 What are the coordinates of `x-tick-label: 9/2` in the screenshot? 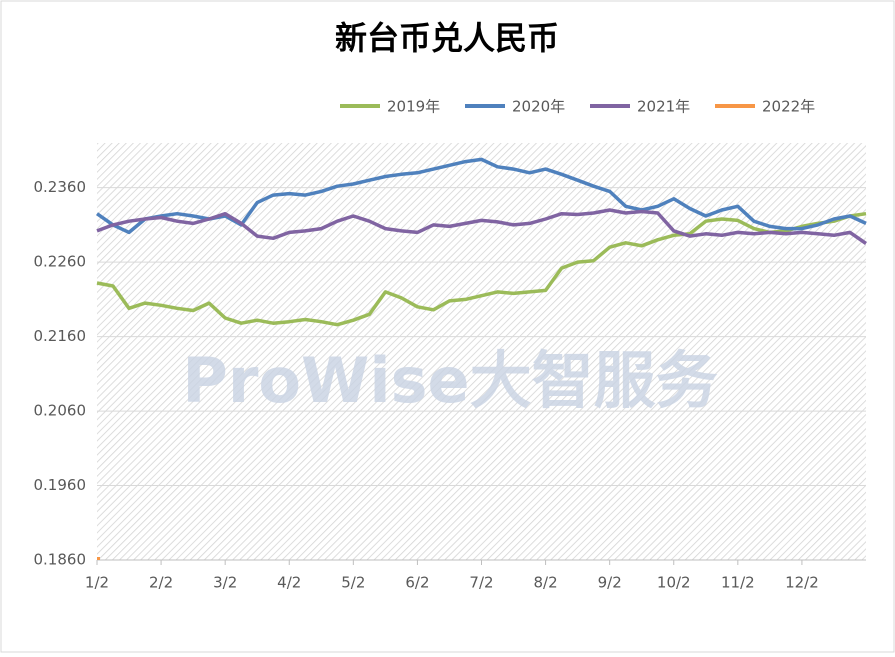 It's located at (610, 583).